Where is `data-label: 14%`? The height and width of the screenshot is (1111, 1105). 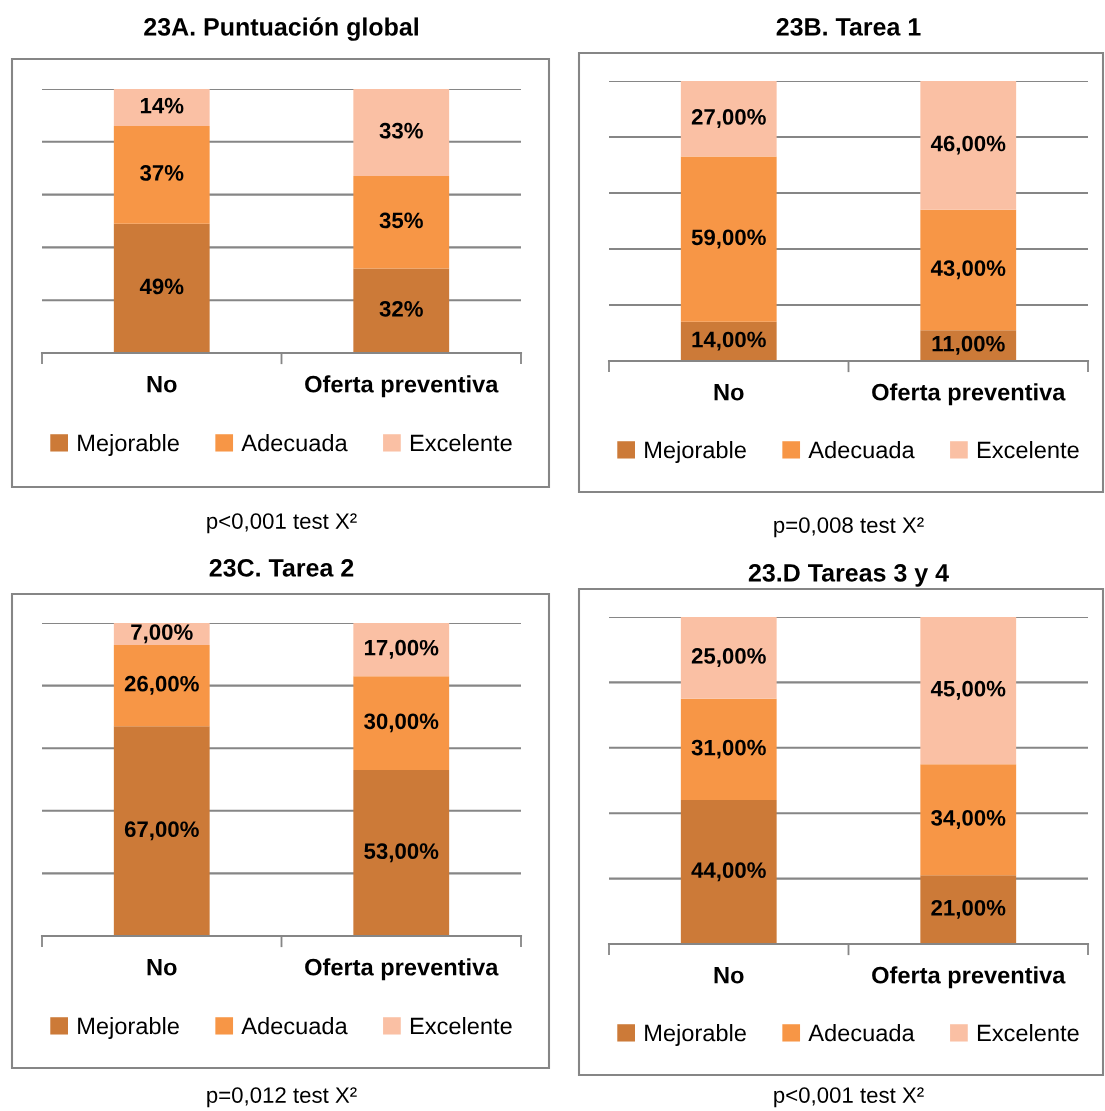
data-label: 14% is located at coordinates (162, 105).